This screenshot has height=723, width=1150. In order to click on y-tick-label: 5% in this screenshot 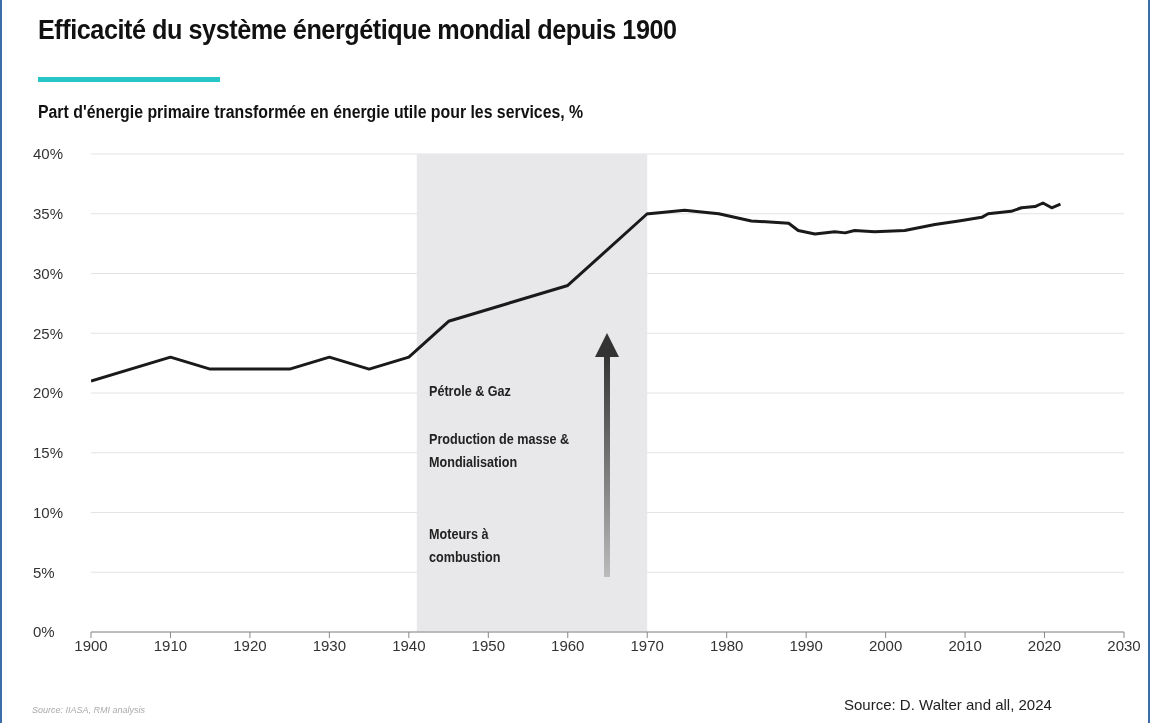, I will do `click(44, 572)`.